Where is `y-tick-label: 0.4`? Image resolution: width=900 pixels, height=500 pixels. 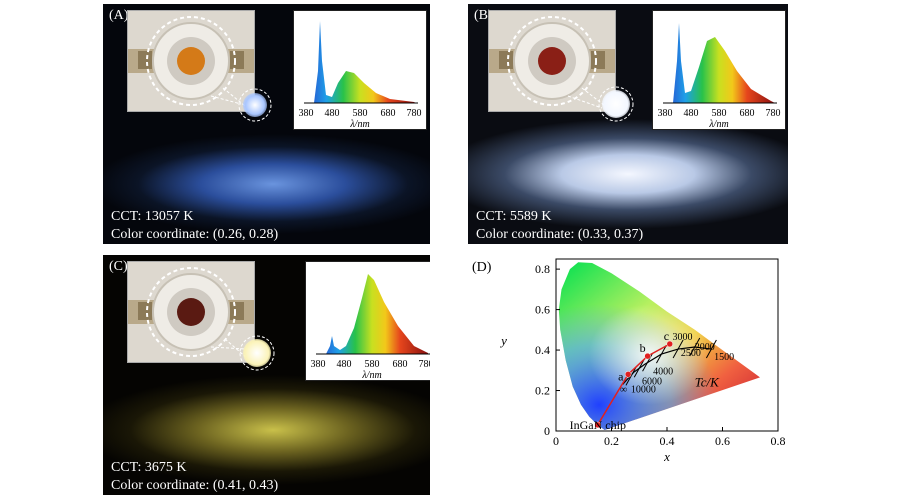
y-tick-label: 0.4 is located at coordinates (542, 350).